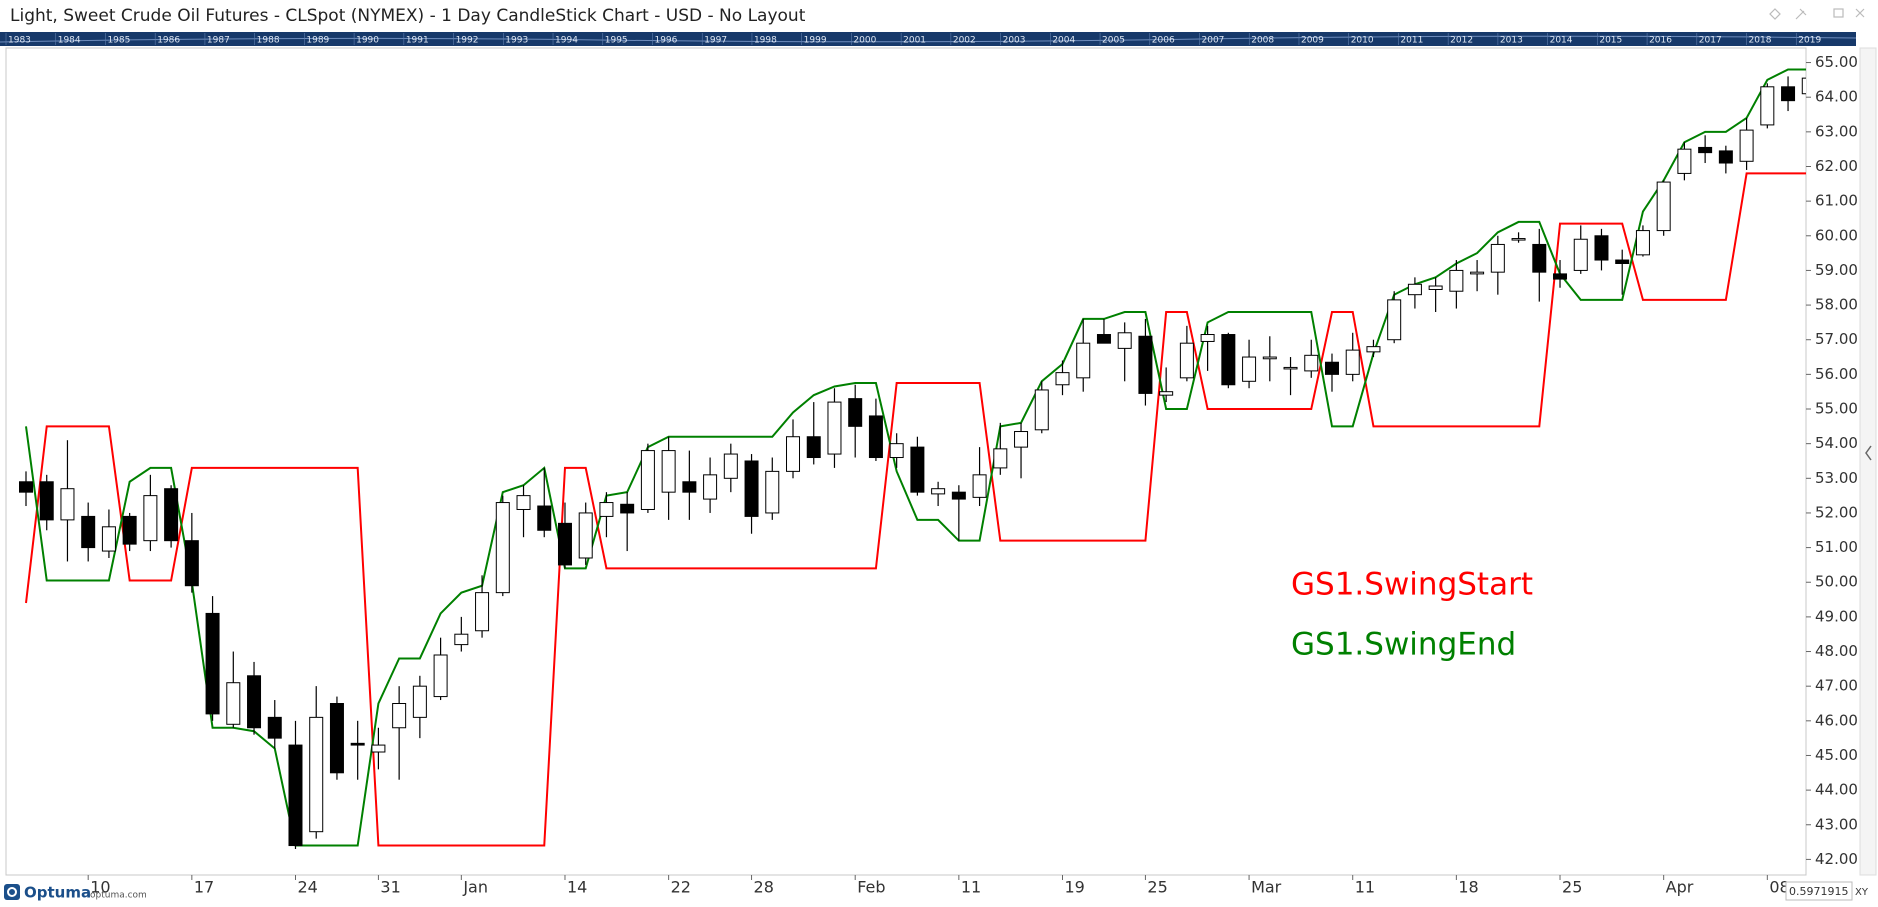  I want to click on overview-year: 1986, so click(168, 41).